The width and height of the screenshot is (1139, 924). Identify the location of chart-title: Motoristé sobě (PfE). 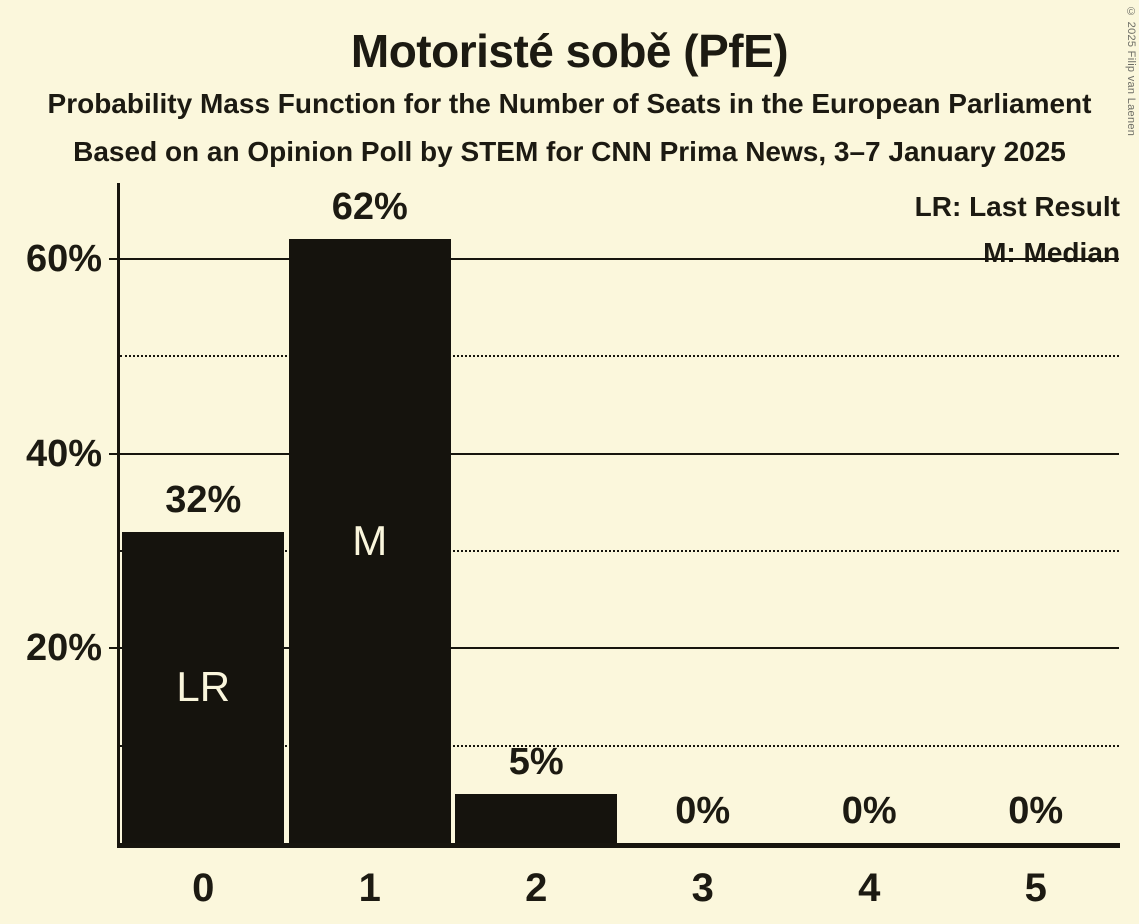
(569, 51).